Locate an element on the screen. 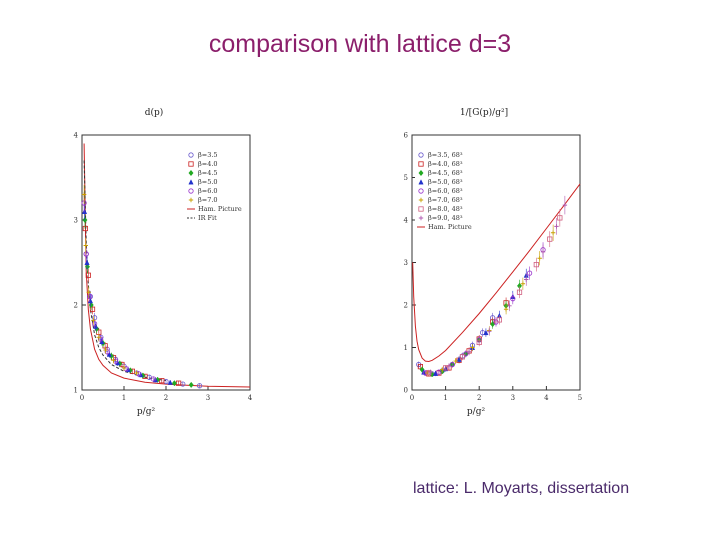  chart2-legend-label: β=5.0, 68³ is located at coordinates (445, 182).